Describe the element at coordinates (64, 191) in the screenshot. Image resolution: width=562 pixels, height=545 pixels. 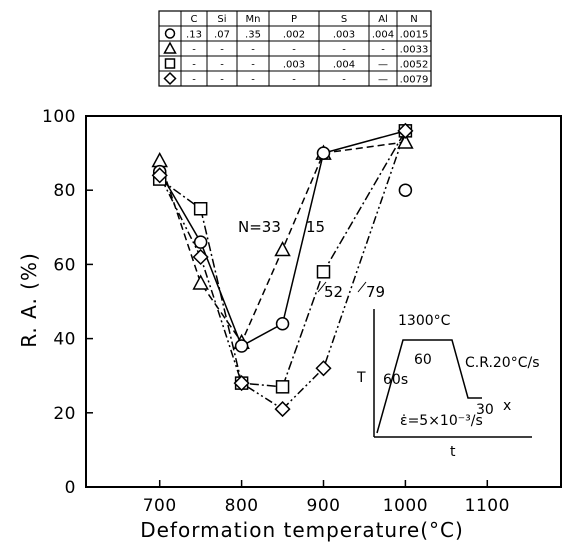
I see `y-tick-label: 80` at that location.